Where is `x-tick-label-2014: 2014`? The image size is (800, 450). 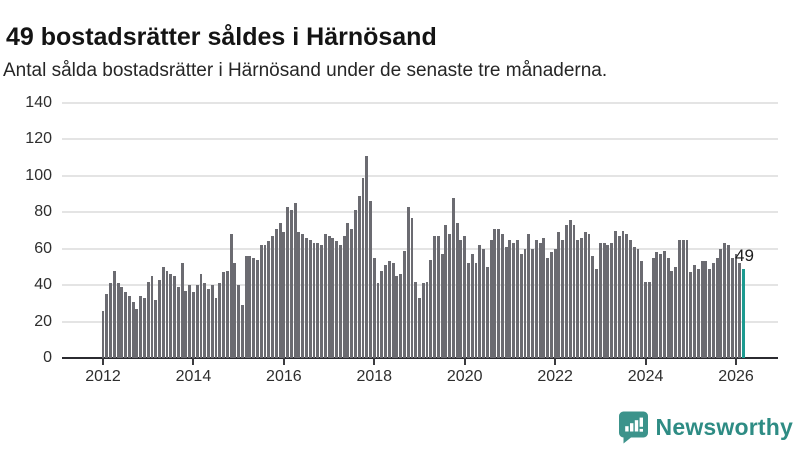
x-tick-label-2014: 2014 is located at coordinates (193, 376).